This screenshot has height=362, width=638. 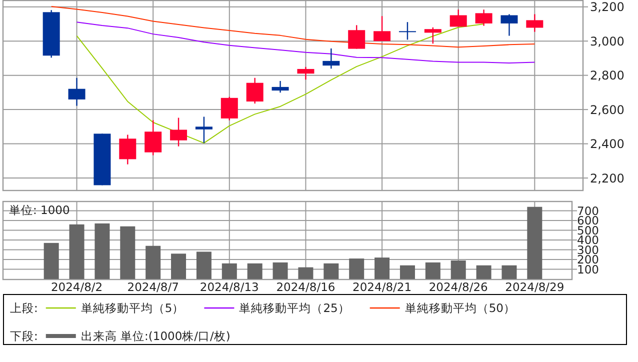 I want to click on legend-label: 単純移動平均（5）, so click(x=132, y=308).